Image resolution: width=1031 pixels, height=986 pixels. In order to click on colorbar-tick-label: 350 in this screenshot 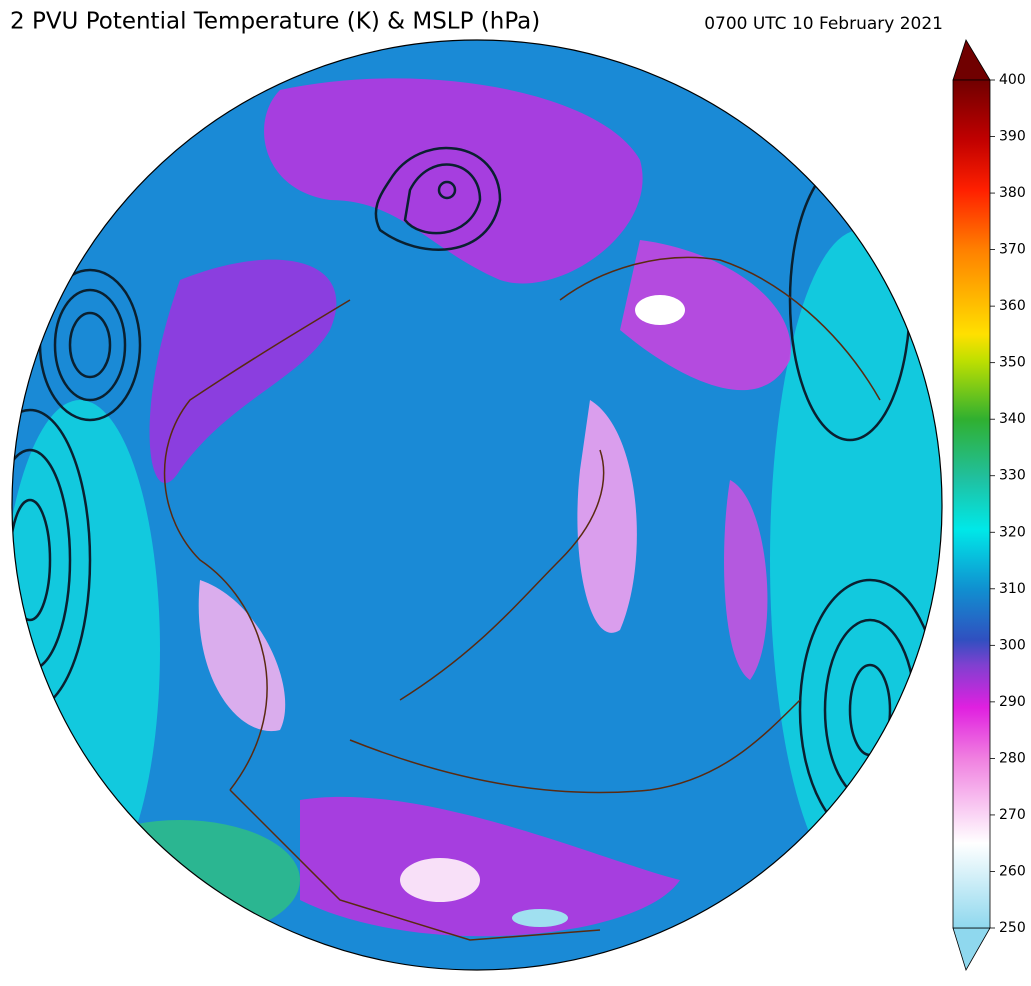, I will do `click(1012, 363)`.